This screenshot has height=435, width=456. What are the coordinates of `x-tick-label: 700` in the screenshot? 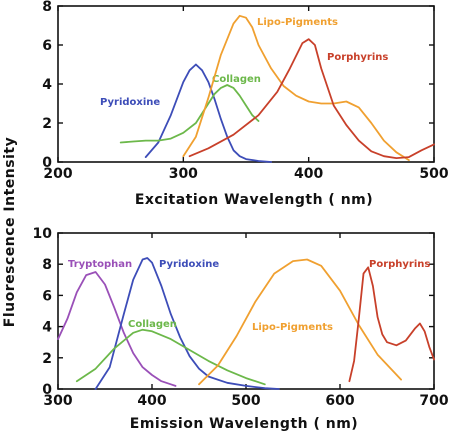 It's located at (433, 401).